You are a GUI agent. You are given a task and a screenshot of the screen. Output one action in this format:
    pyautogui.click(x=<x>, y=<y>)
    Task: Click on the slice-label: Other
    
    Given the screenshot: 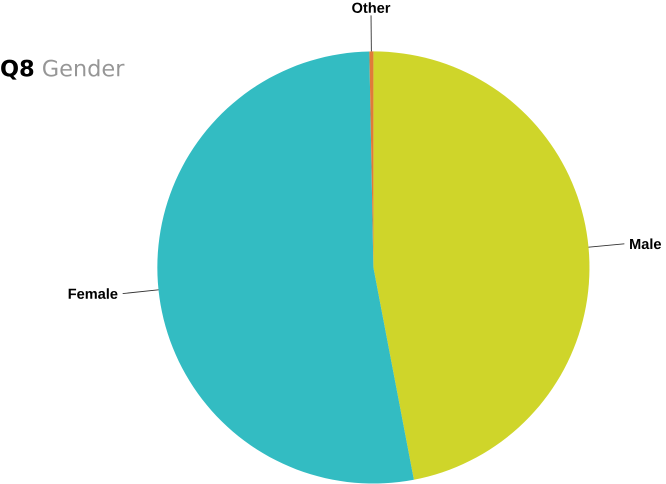 What is the action you would take?
    pyautogui.click(x=371, y=8)
    